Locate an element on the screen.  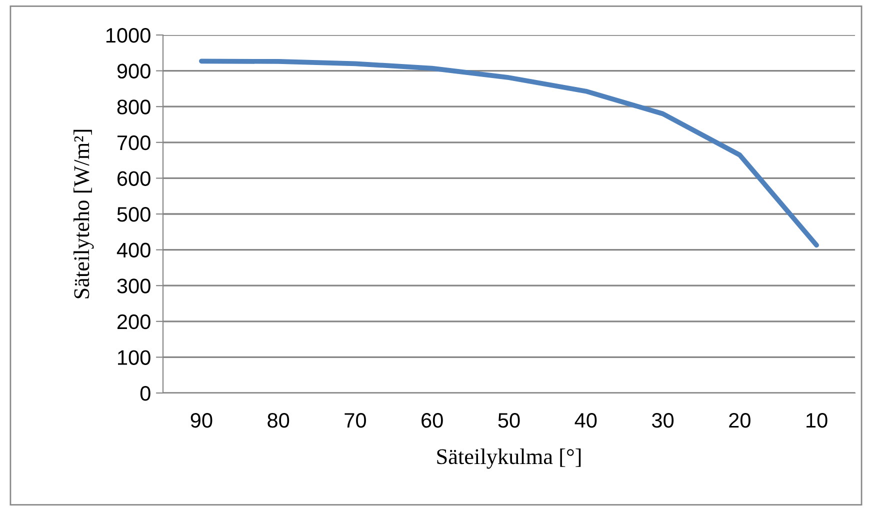
y-tick-label: 0 is located at coordinates (145, 393).